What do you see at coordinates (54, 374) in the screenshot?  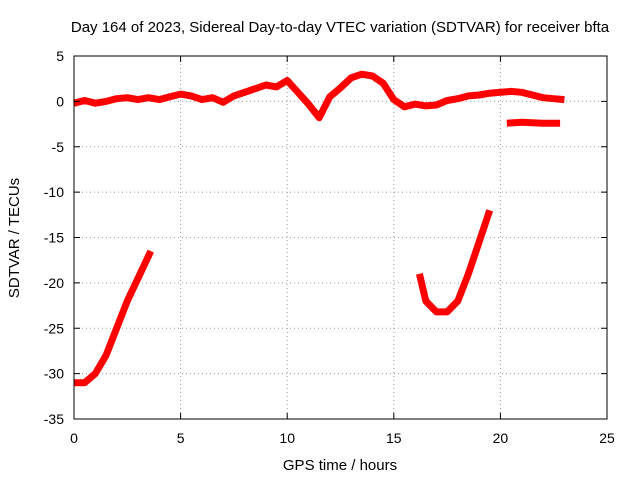 I see `y-tick-label: -30` at bounding box center [54, 374].